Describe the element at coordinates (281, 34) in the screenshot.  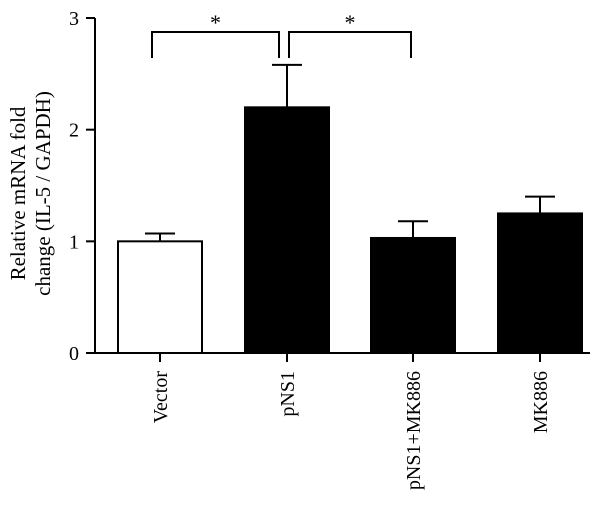
I see `significance-brackets: * *` at that location.